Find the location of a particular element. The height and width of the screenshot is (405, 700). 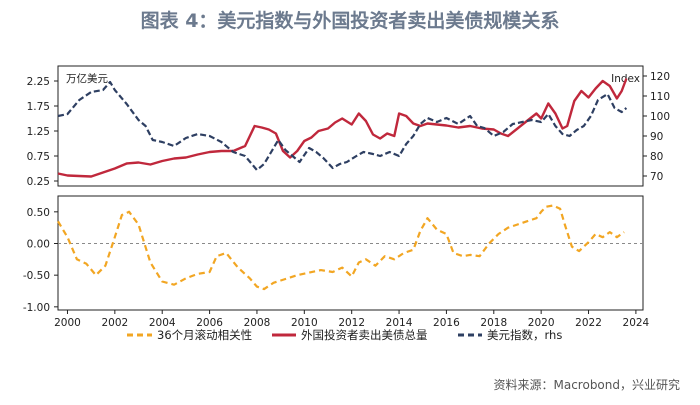

bottom-y-tick-label: 0.00 is located at coordinates (38, 245).